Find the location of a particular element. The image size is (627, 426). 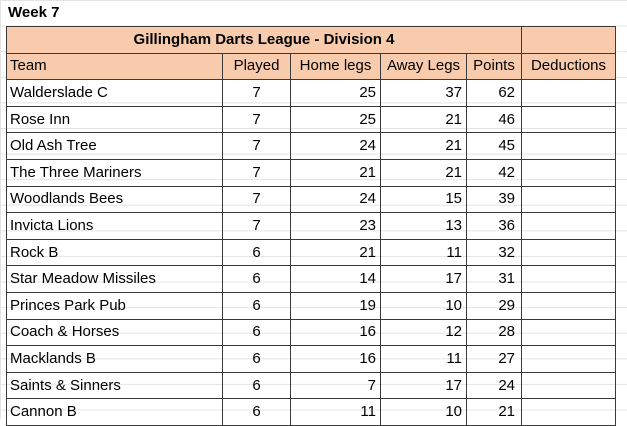

home-legs-cell: 19 is located at coordinates (335, 305).